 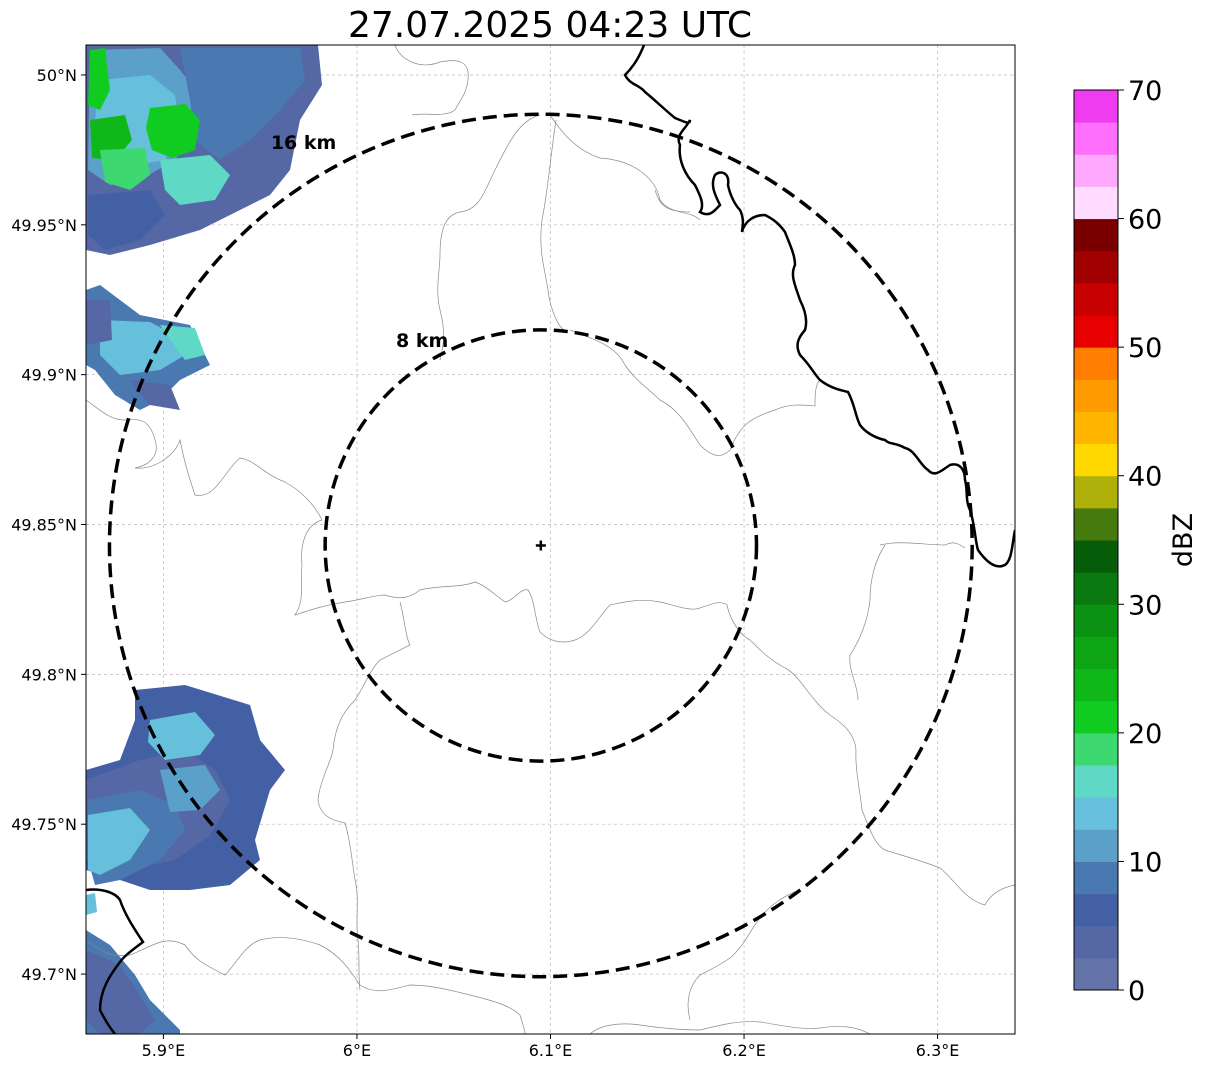 What do you see at coordinates (49, 674) in the screenshot?
I see `y-tick-label: 49.8°N` at bounding box center [49, 674].